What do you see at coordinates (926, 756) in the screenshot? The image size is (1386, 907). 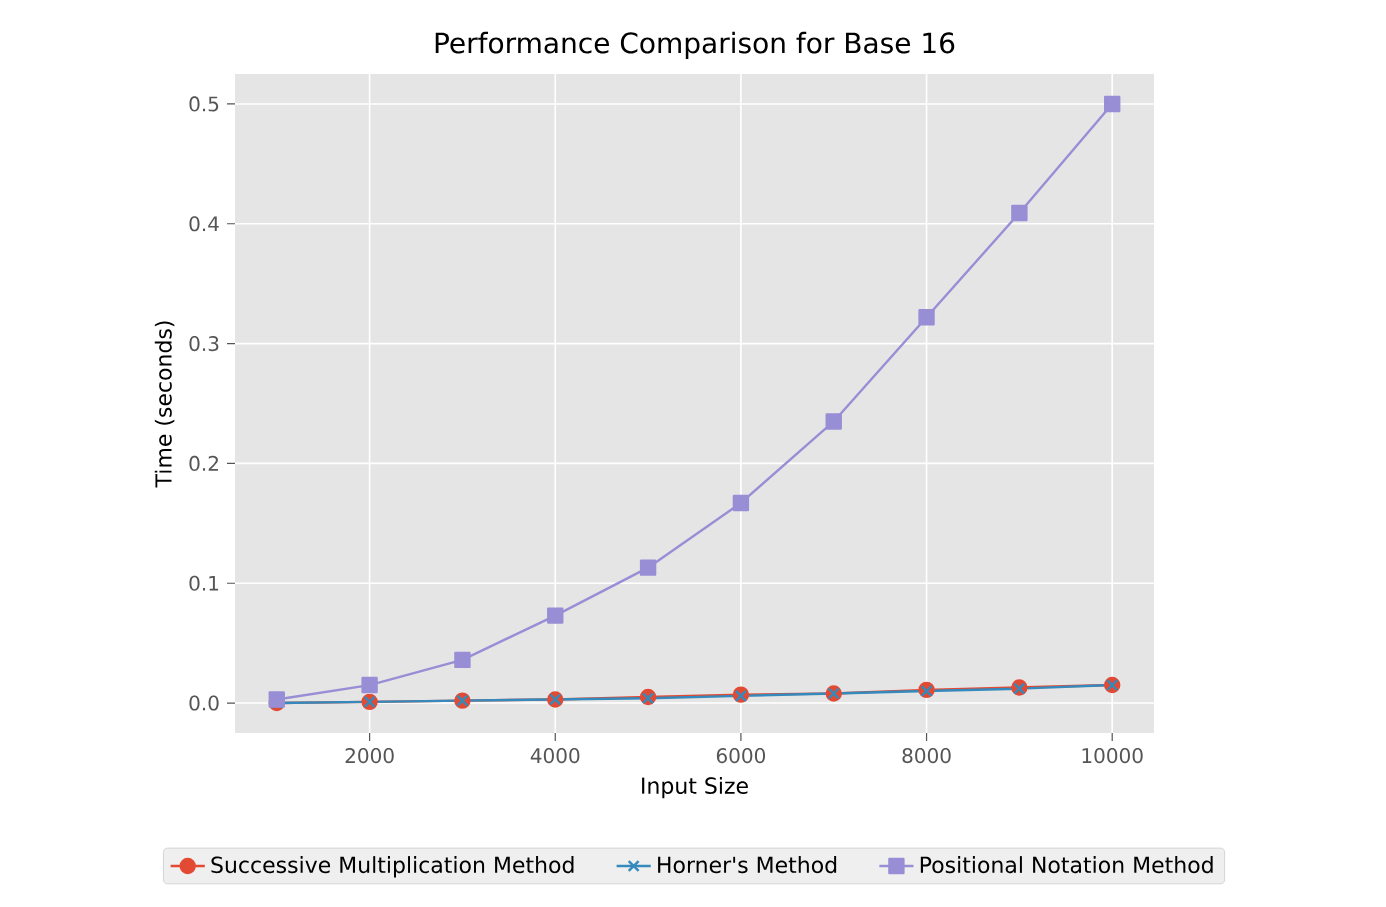 I see `x-tick-label: 8000` at bounding box center [926, 756].